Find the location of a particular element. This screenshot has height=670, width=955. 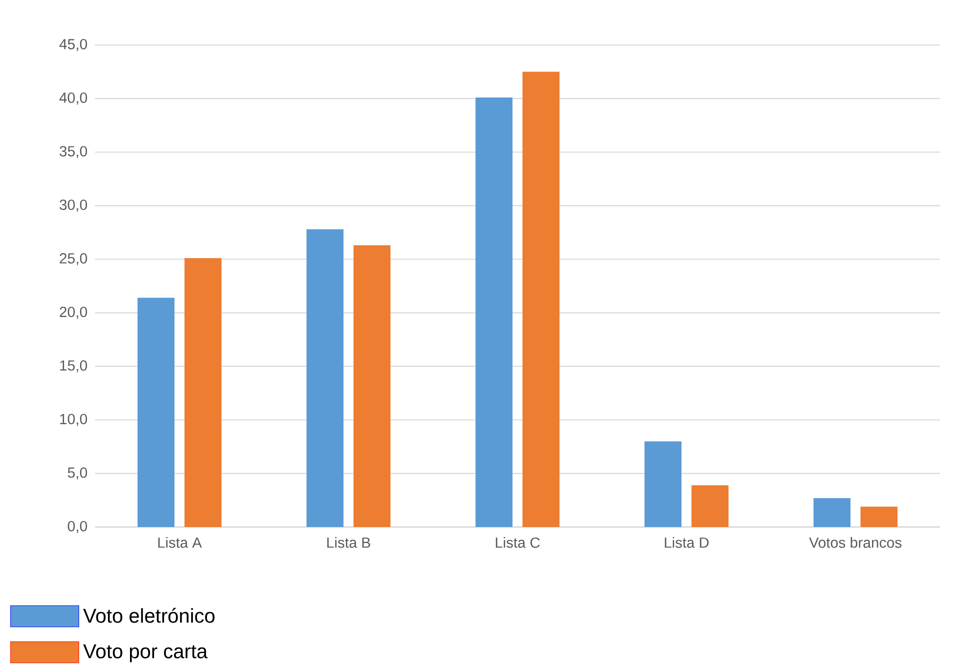

y-tick-label: 25,0 is located at coordinates (74, 259).